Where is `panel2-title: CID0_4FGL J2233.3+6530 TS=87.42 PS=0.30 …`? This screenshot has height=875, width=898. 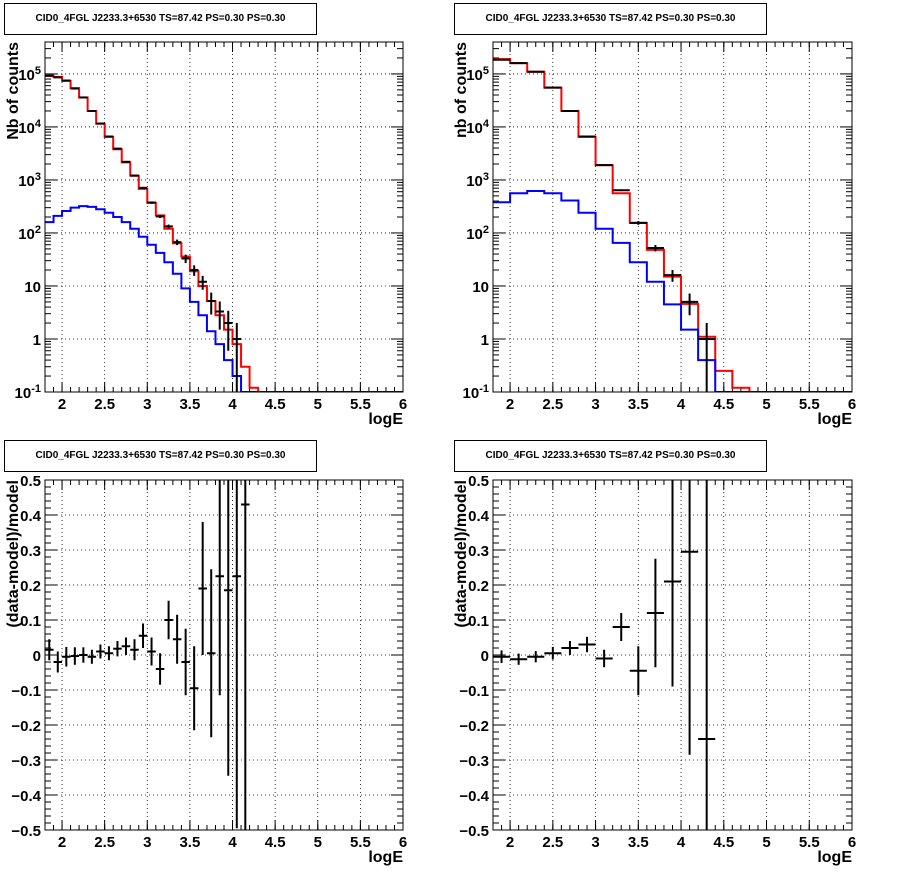
panel2-title: CID0_4FGL J2233.3+6530 TS=87.42 PS=0.30 … is located at coordinates (610, 19).